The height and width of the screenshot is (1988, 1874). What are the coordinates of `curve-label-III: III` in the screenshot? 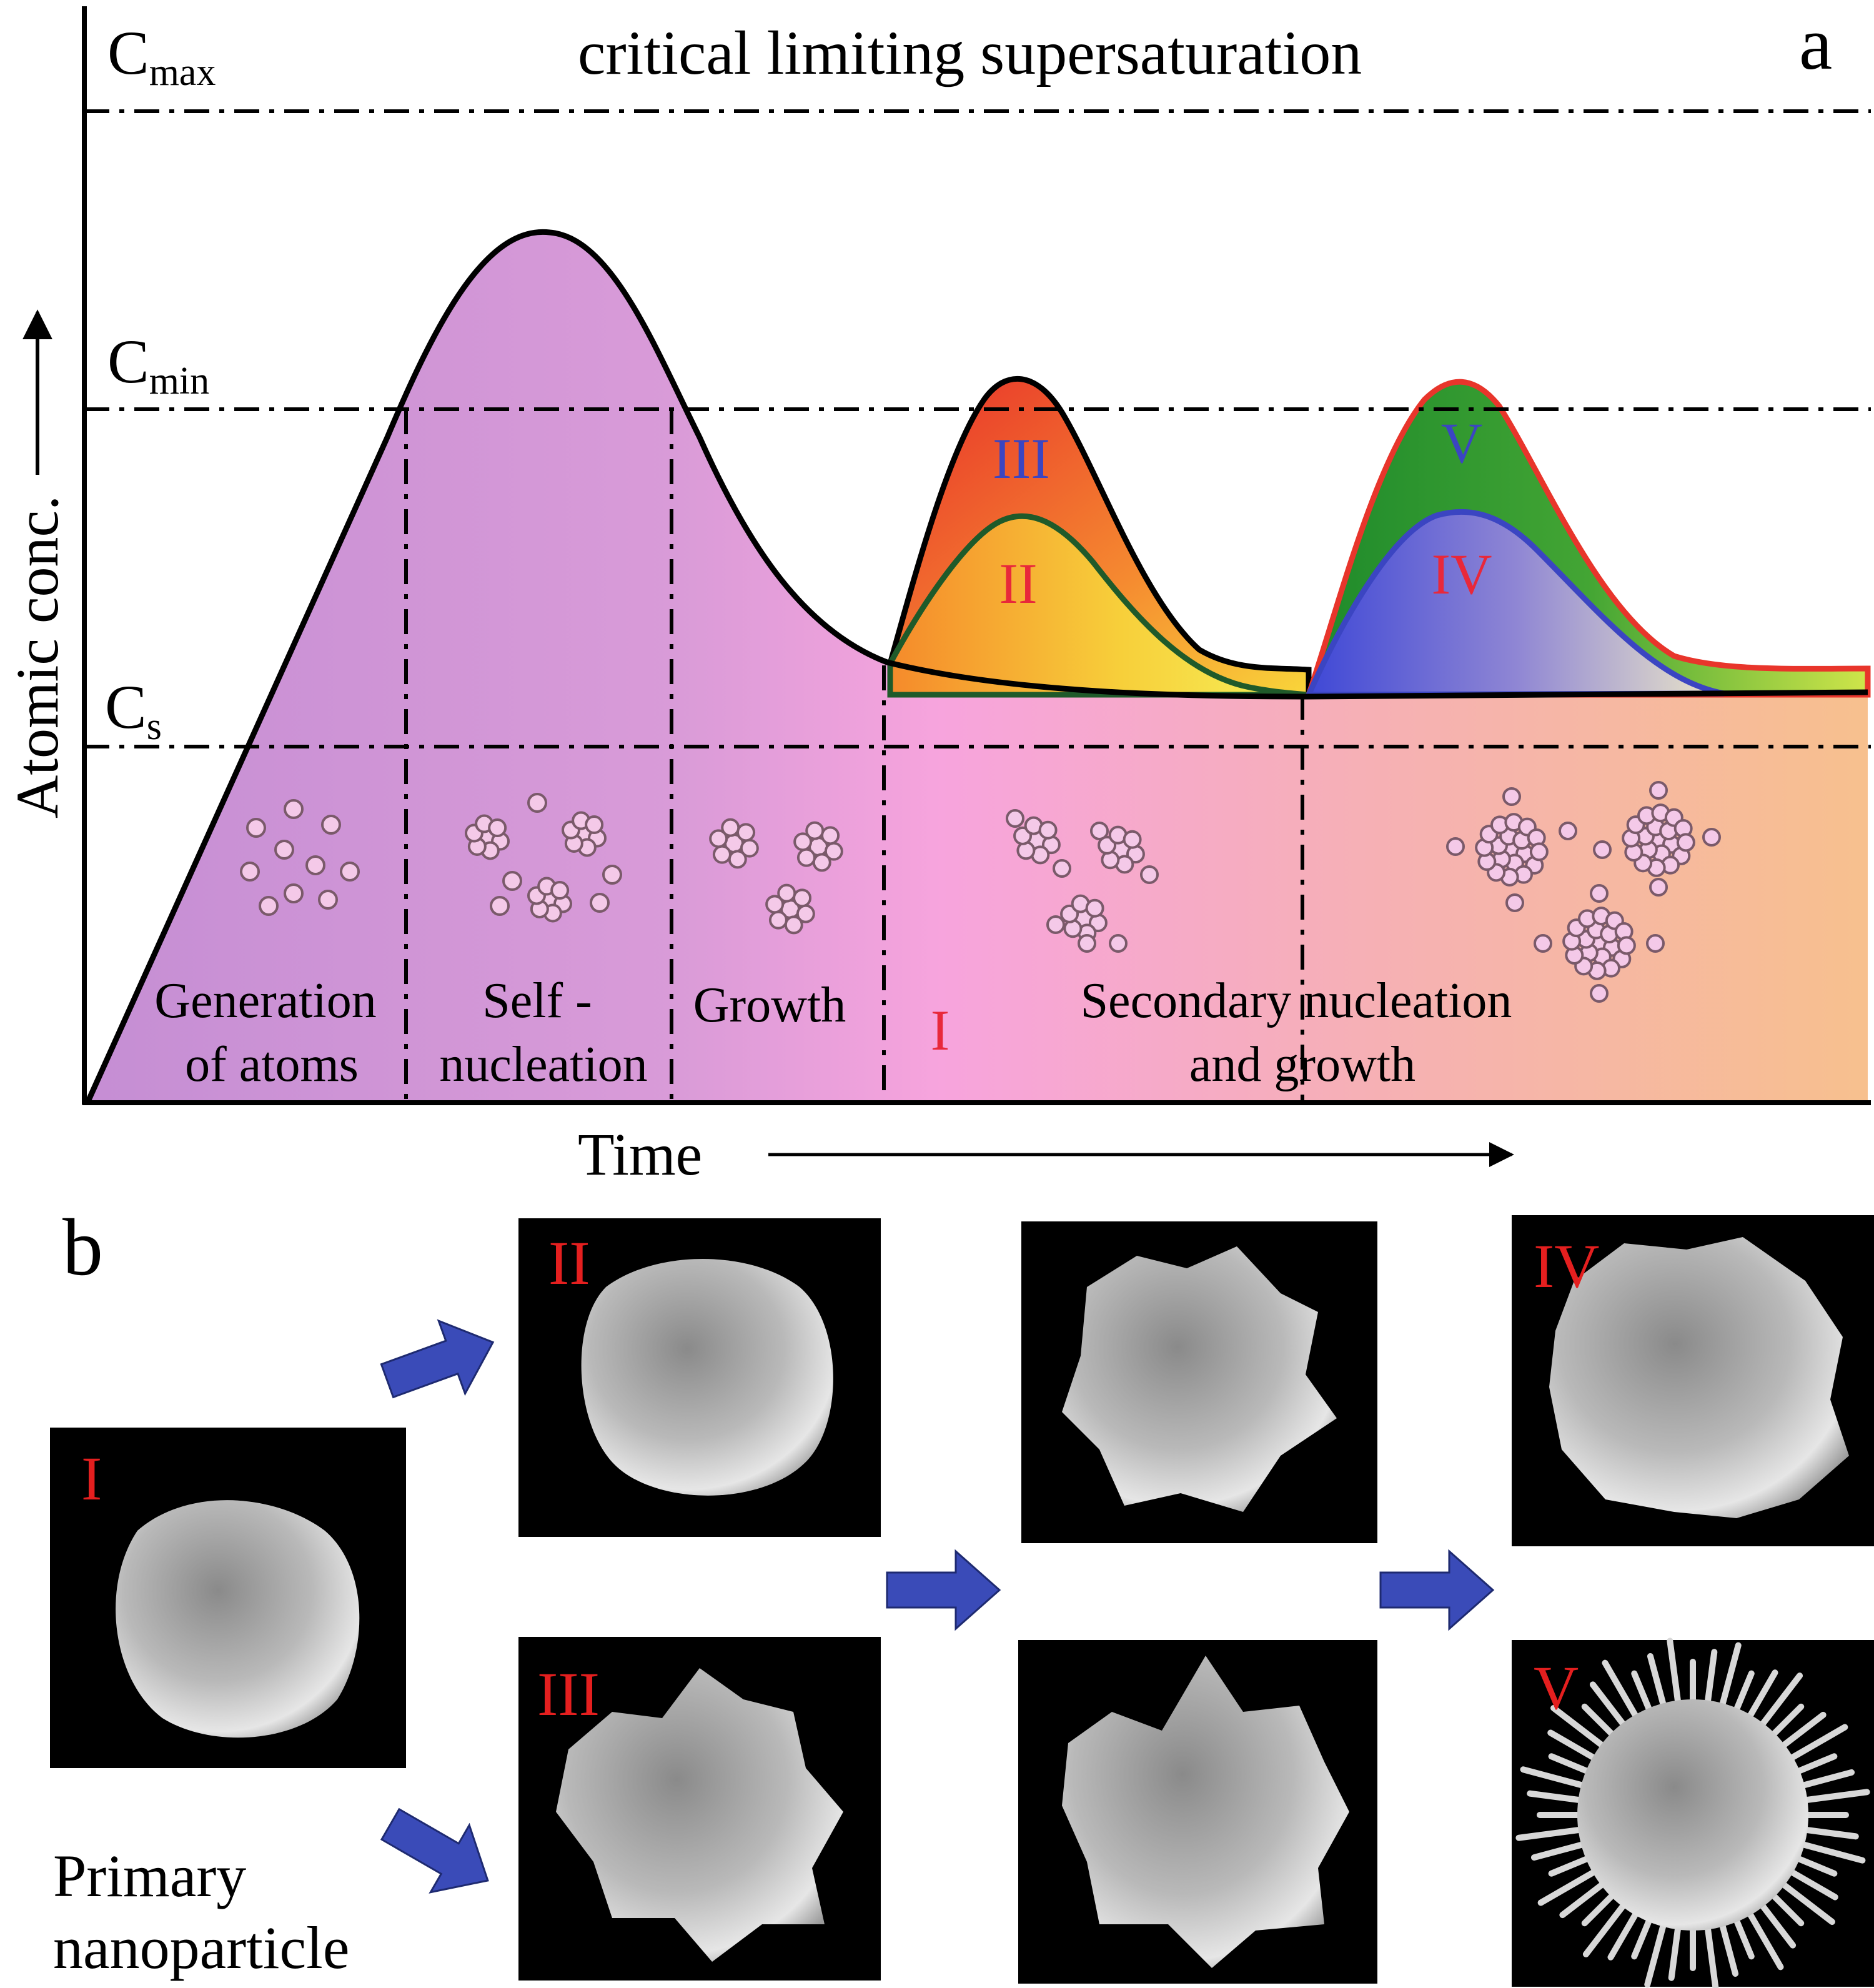 It's located at (1022, 458).